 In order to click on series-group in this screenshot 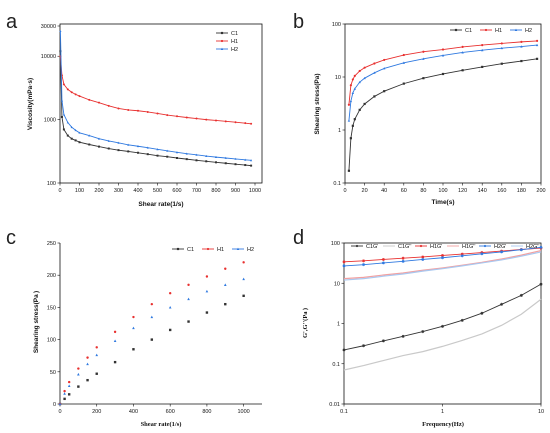, I will do `click(156, 98)`.